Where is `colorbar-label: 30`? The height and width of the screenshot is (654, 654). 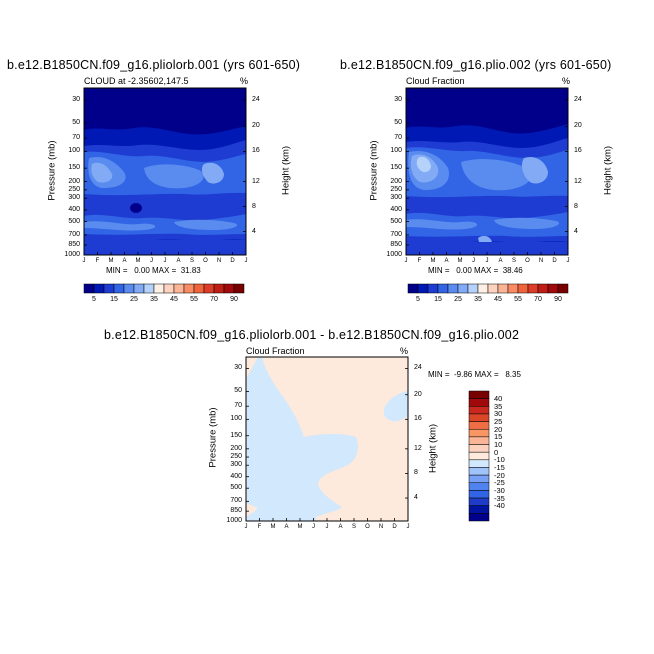 colorbar-label: 30 is located at coordinates (498, 414).